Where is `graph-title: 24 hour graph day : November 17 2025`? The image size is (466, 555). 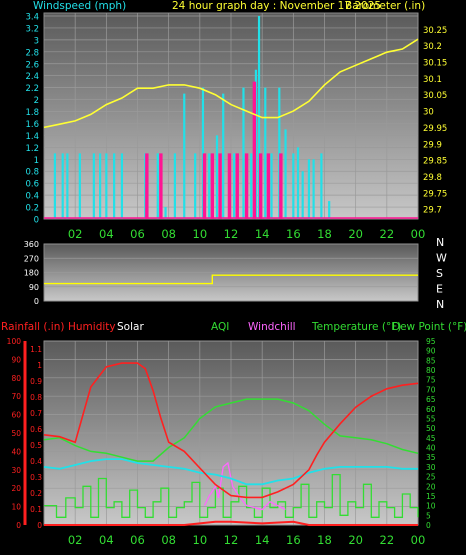 graph-title: 24 hour graph day : November 17 2025 is located at coordinates (276, 6).